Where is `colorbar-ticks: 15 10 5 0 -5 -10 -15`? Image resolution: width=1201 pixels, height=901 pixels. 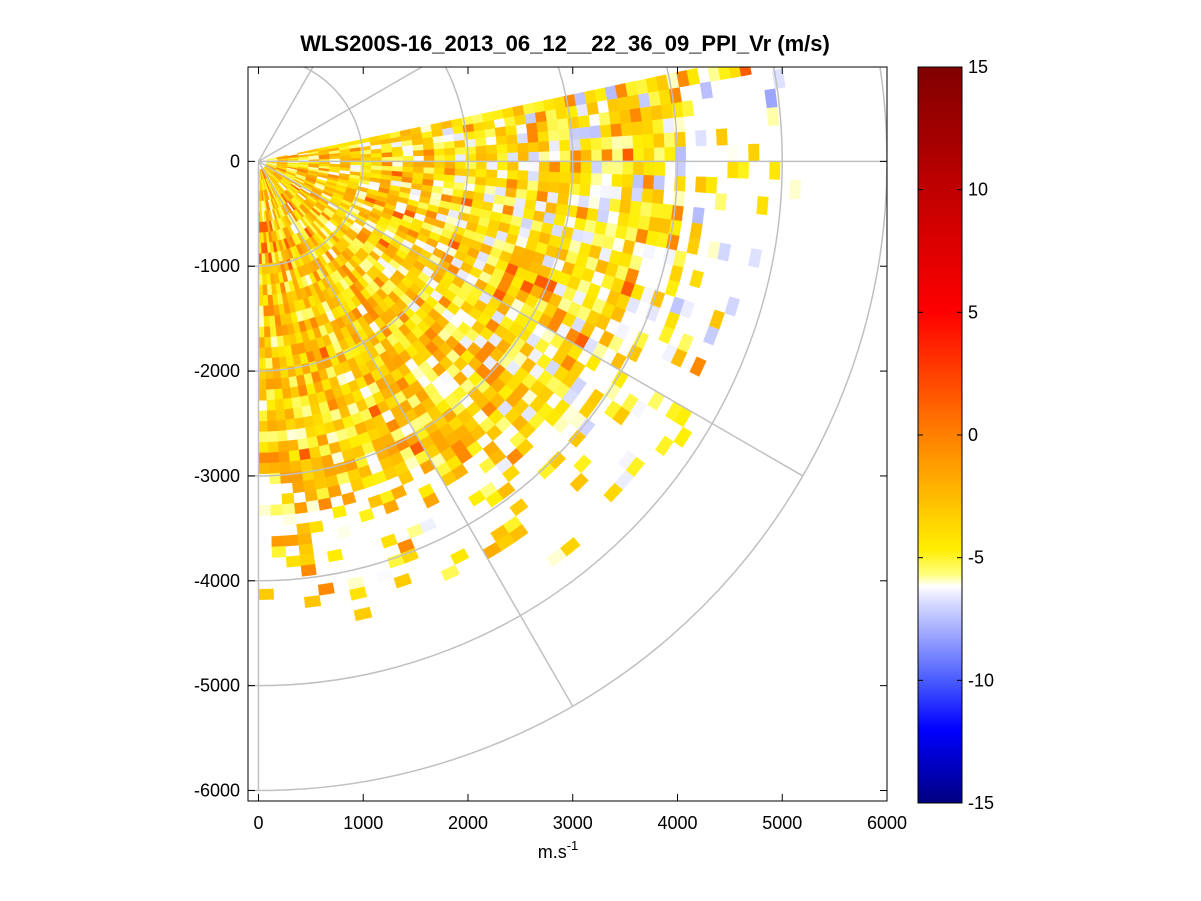
colorbar-ticks: 15 10 5 0 -5 -10 -15 is located at coordinates (956, 435).